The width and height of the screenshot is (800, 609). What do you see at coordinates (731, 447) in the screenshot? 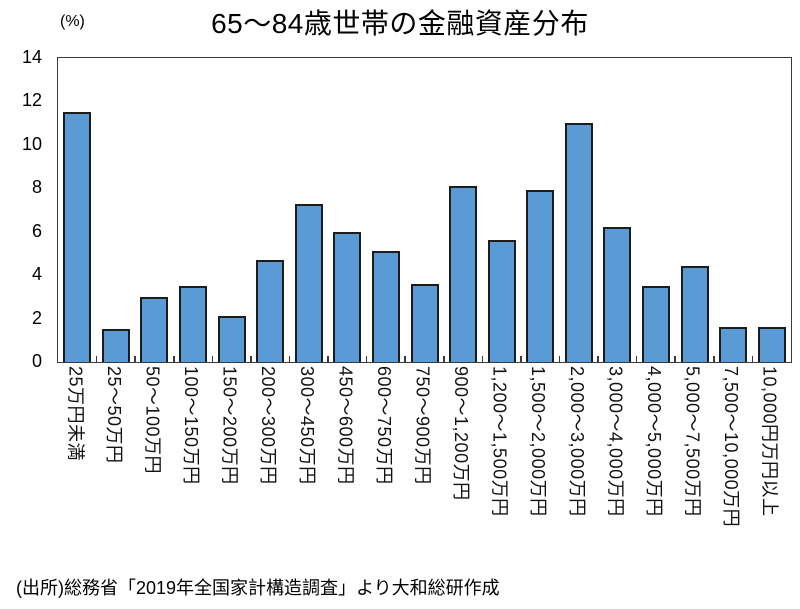
I see `x-category-label: 7,500～10,000万円` at bounding box center [731, 447].